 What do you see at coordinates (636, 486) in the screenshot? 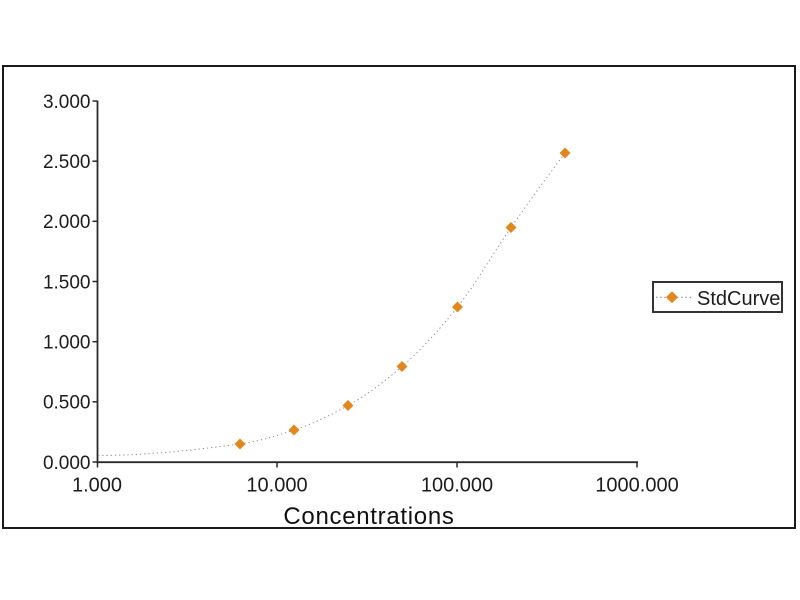
I see `svg-text: 1000.000` at bounding box center [636, 486].